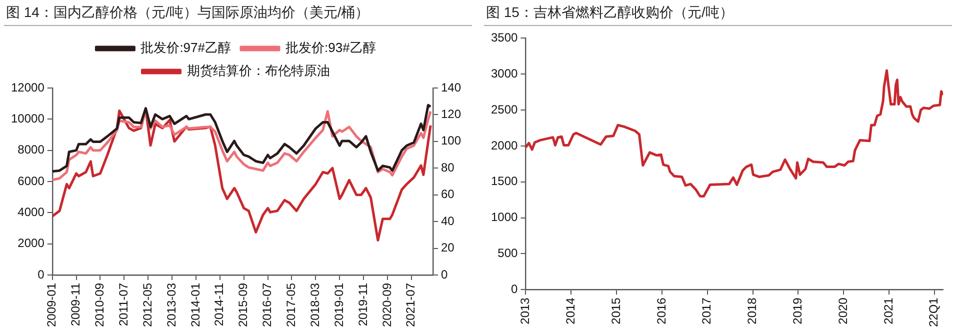 Image resolution: width=955 pixels, height=332 pixels. Describe the element at coordinates (444, 274) in the screenshot. I see `y2-tick-label: 0` at that location.